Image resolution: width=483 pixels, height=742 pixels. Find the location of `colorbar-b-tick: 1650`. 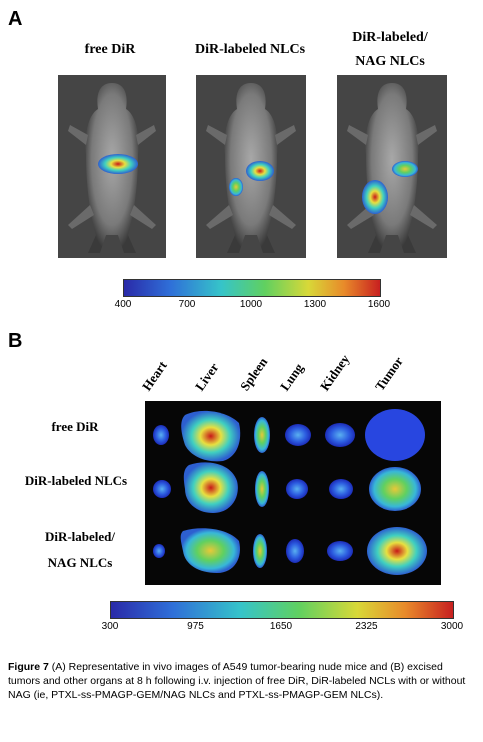

colorbar-b-tick: 1650 is located at coordinates (281, 626).